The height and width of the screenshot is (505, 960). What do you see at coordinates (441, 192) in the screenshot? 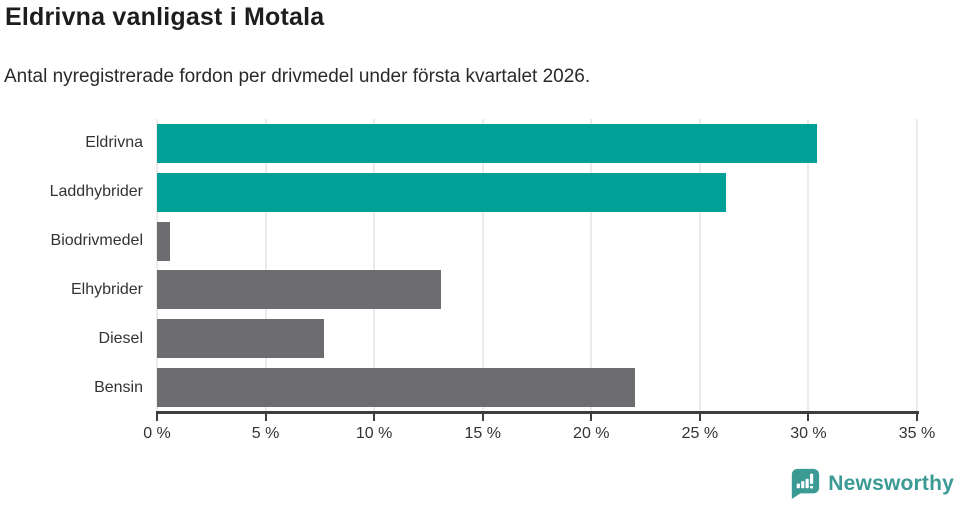
I see `bar-laddhybrider` at bounding box center [441, 192].